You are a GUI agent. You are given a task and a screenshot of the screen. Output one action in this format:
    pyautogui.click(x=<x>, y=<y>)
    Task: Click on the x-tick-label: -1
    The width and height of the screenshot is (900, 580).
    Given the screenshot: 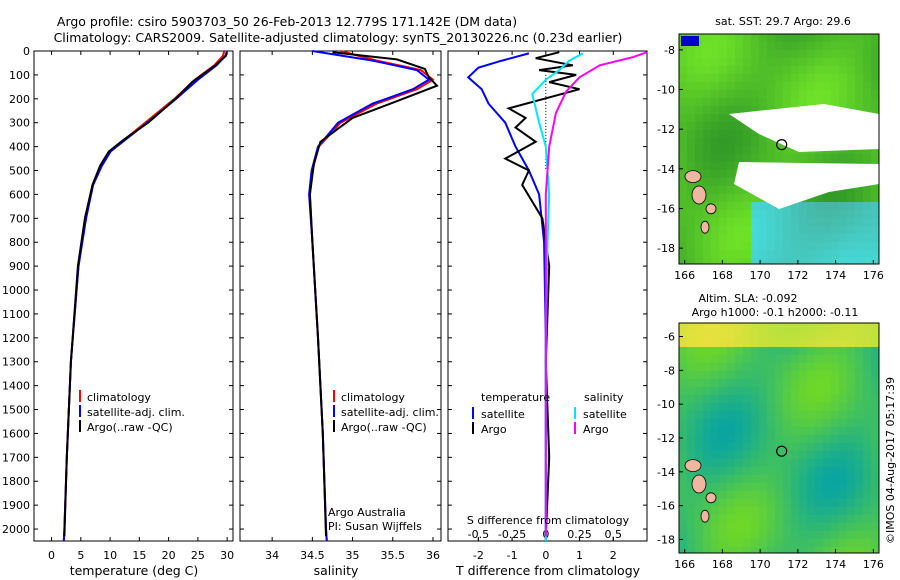 What is the action you would take?
    pyautogui.click(x=512, y=555)
    